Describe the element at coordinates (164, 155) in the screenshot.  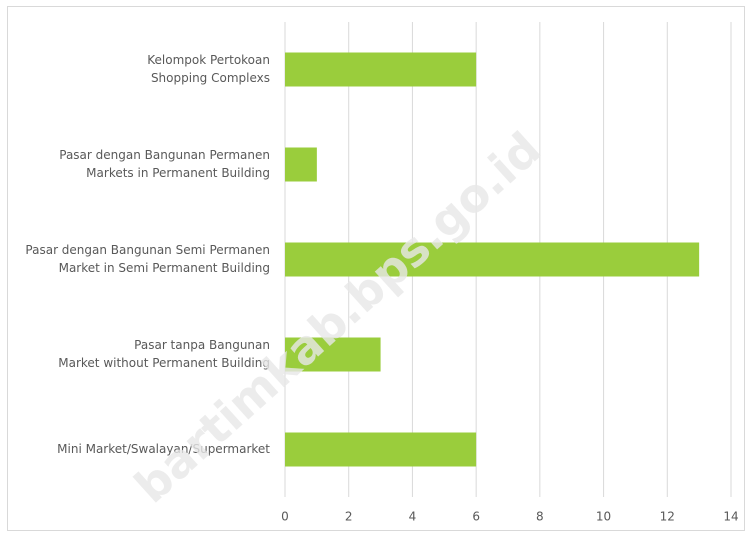
I see `y-tick-label: Pasar dengan Bangunan Permanen` at that location.